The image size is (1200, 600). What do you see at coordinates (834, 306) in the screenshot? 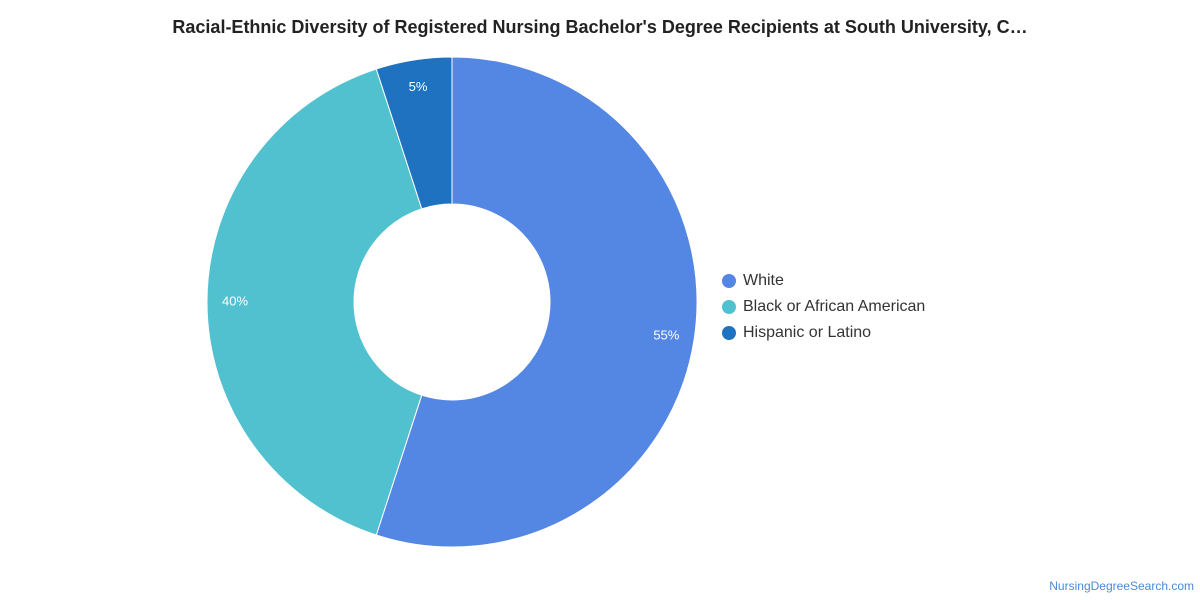
I see `legend-label-black-or-african-american: Black or African American` at bounding box center [834, 306].